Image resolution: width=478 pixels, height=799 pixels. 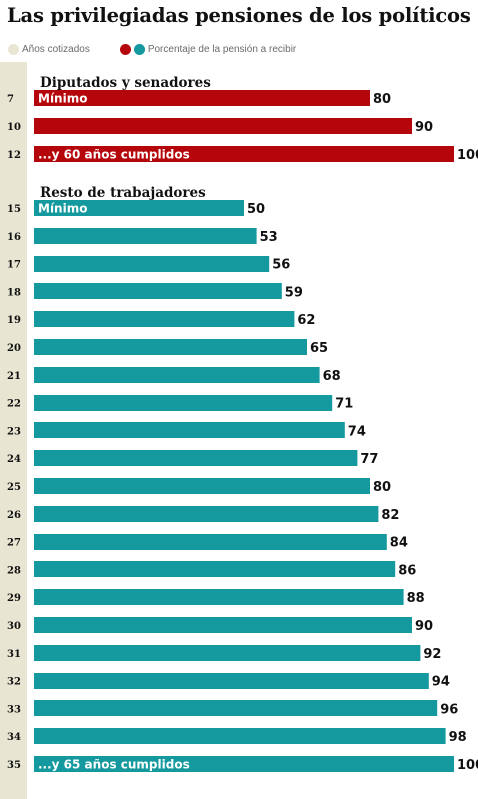 What do you see at coordinates (14, 765) in the screenshot?
I see `years-label: 35` at bounding box center [14, 765].